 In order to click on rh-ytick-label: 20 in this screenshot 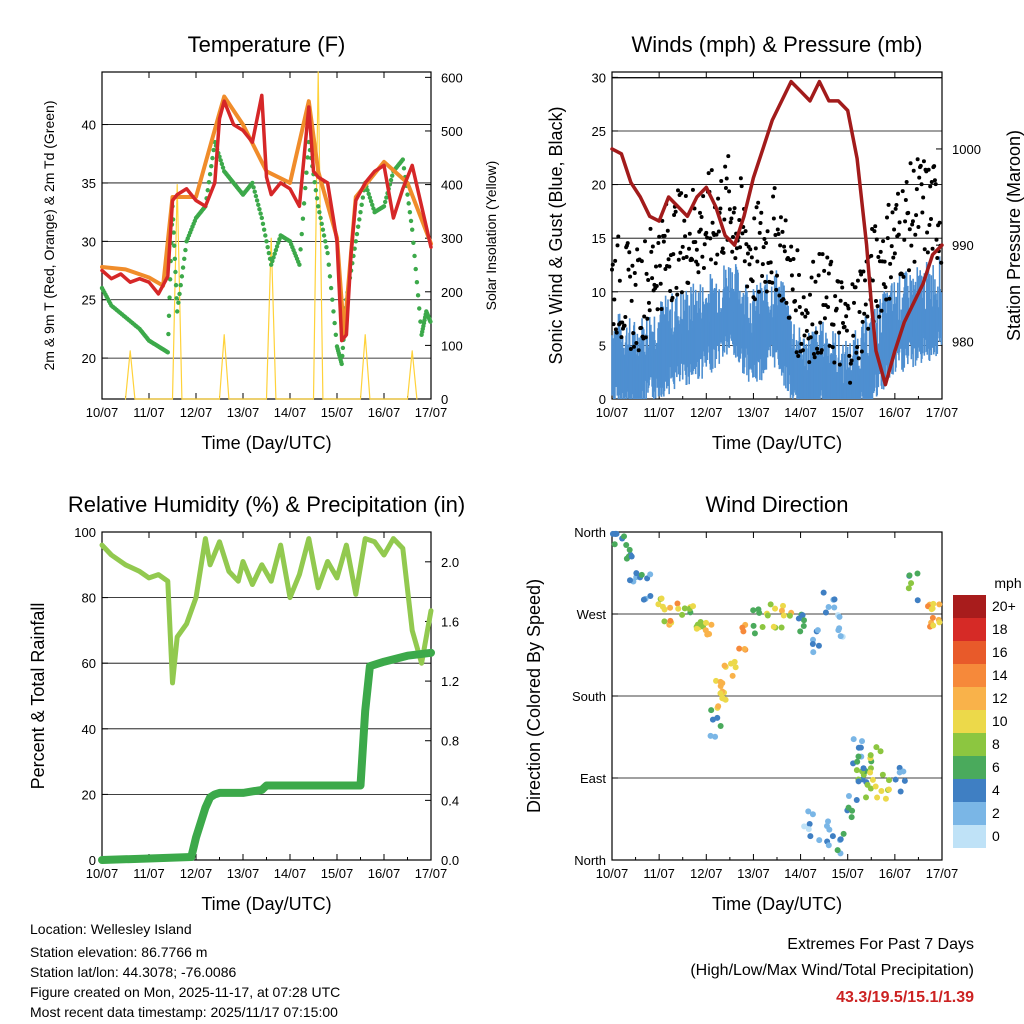, I will do `click(89, 794)`.